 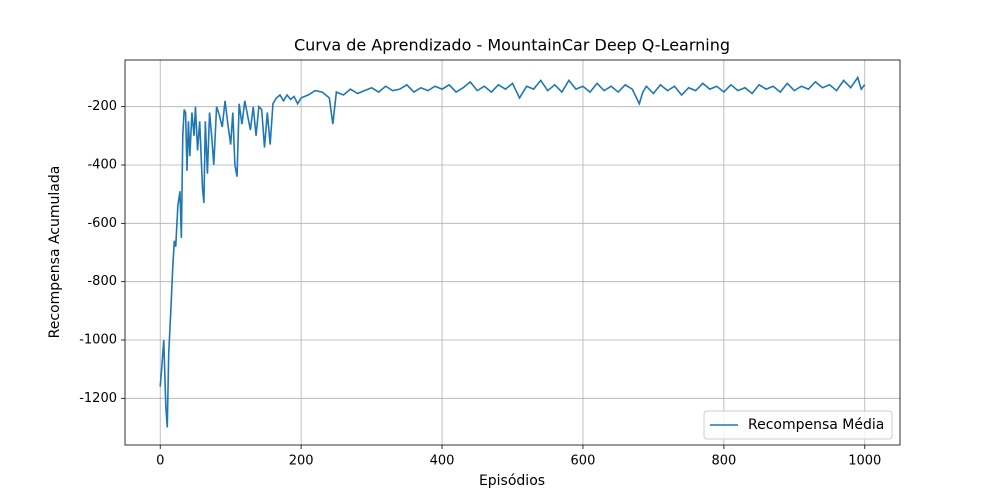 What do you see at coordinates (102, 223) in the screenshot?
I see `y-tick-label: -600` at bounding box center [102, 223].